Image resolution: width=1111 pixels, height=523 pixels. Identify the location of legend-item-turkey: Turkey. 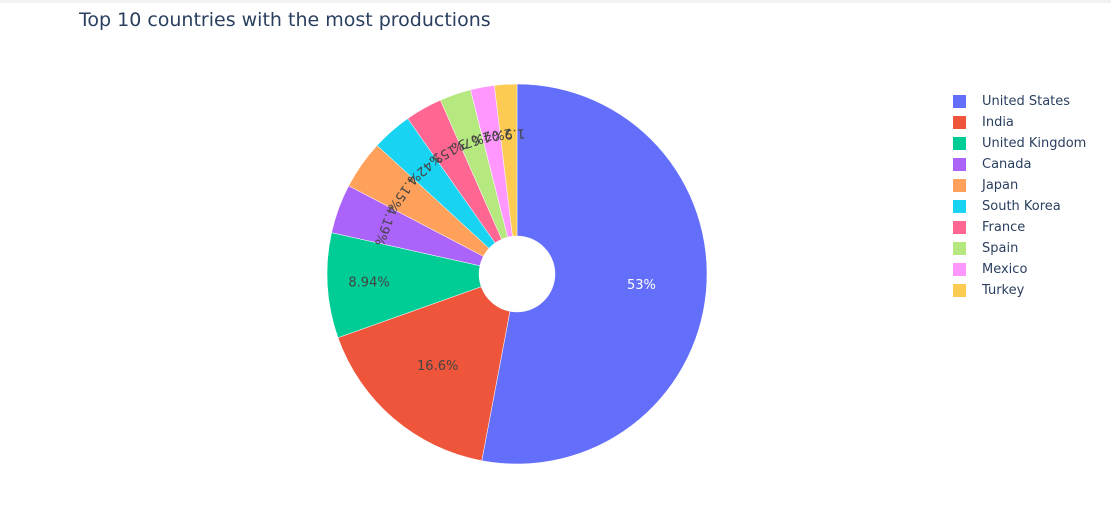
(1019, 290).